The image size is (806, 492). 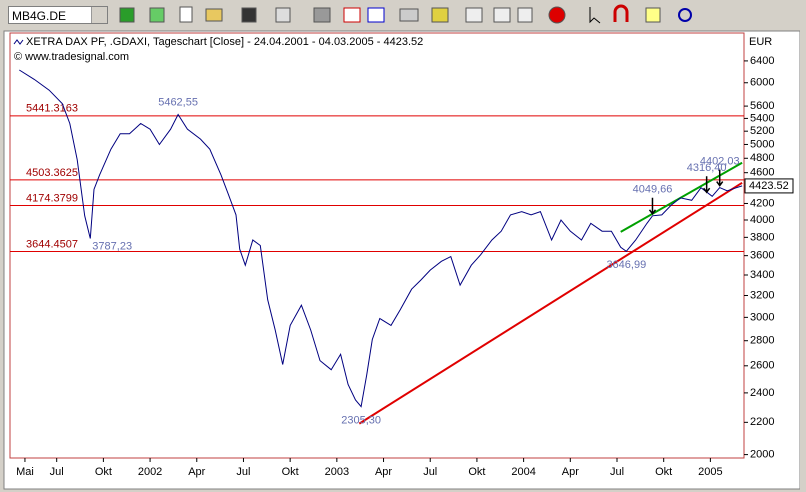 I want to click on level-label: 4503.3625, so click(x=52, y=173).